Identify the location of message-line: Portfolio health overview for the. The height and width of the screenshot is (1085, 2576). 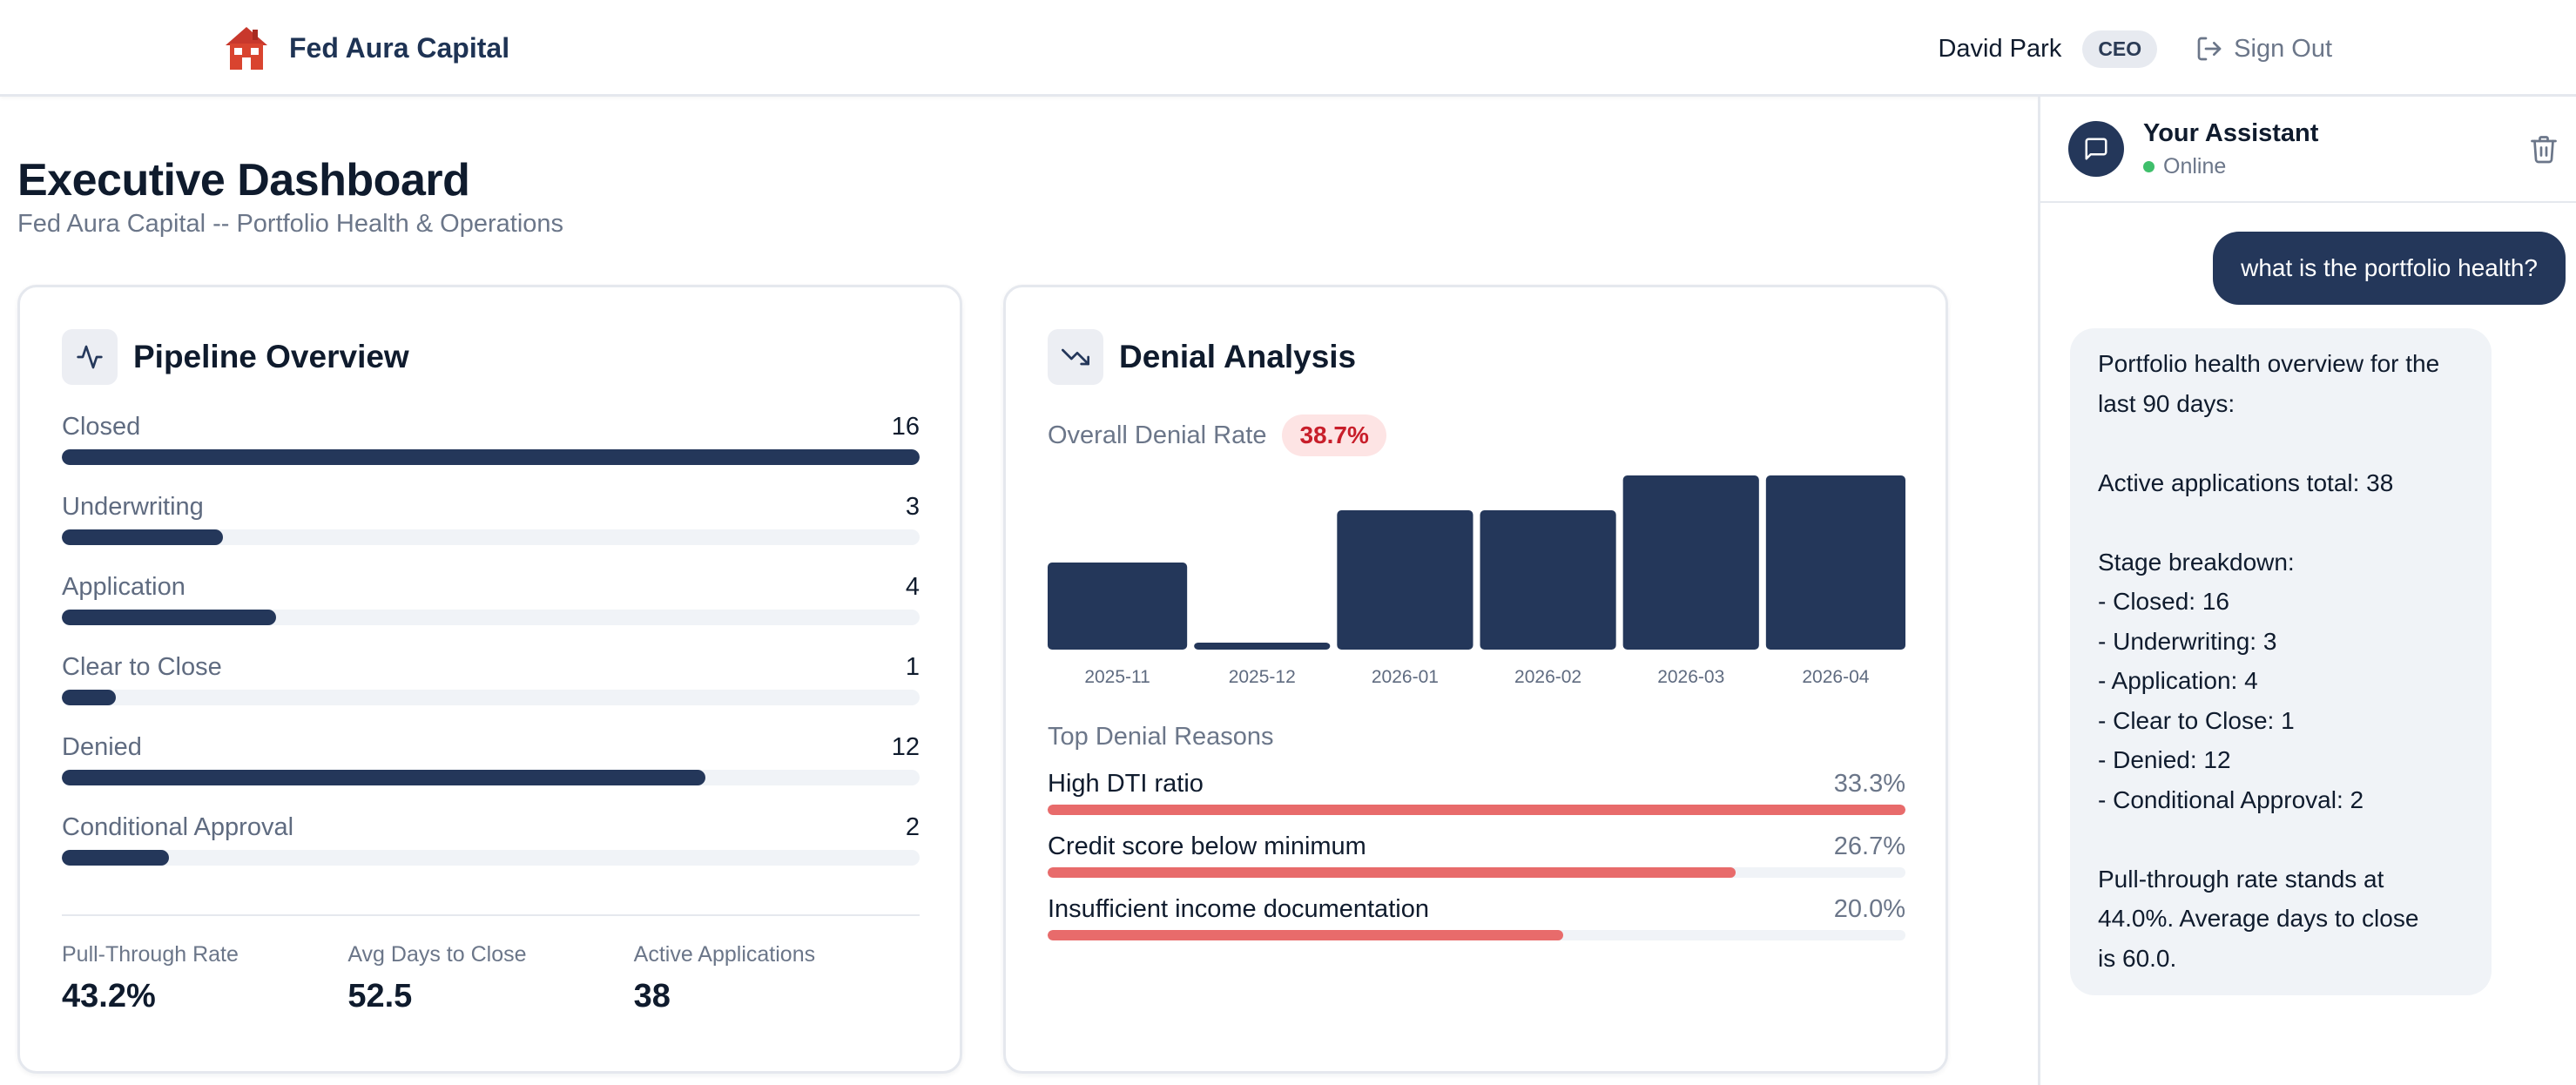
(2269, 363).